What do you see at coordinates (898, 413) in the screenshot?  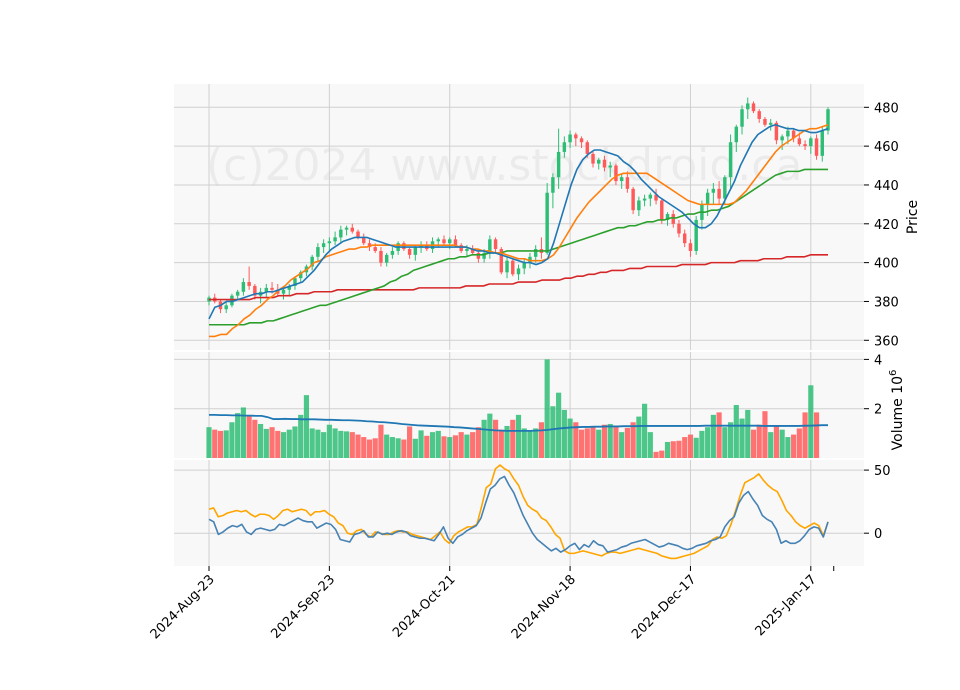 I see `volume-axis-title-text: Volume 10` at bounding box center [898, 413].